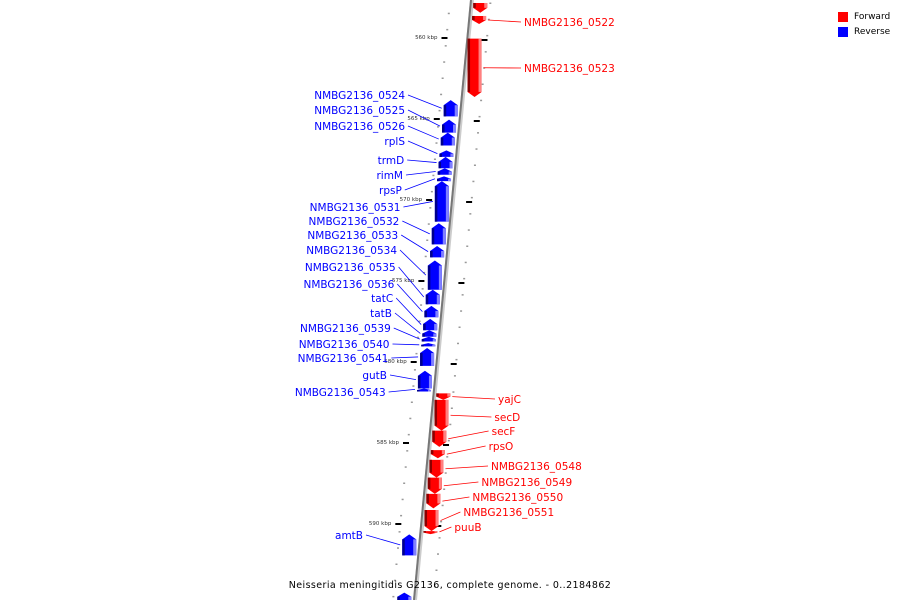 The height and width of the screenshot is (600, 900). I want to click on reverse-gene: NMBG2136_0536, so click(371, 298).